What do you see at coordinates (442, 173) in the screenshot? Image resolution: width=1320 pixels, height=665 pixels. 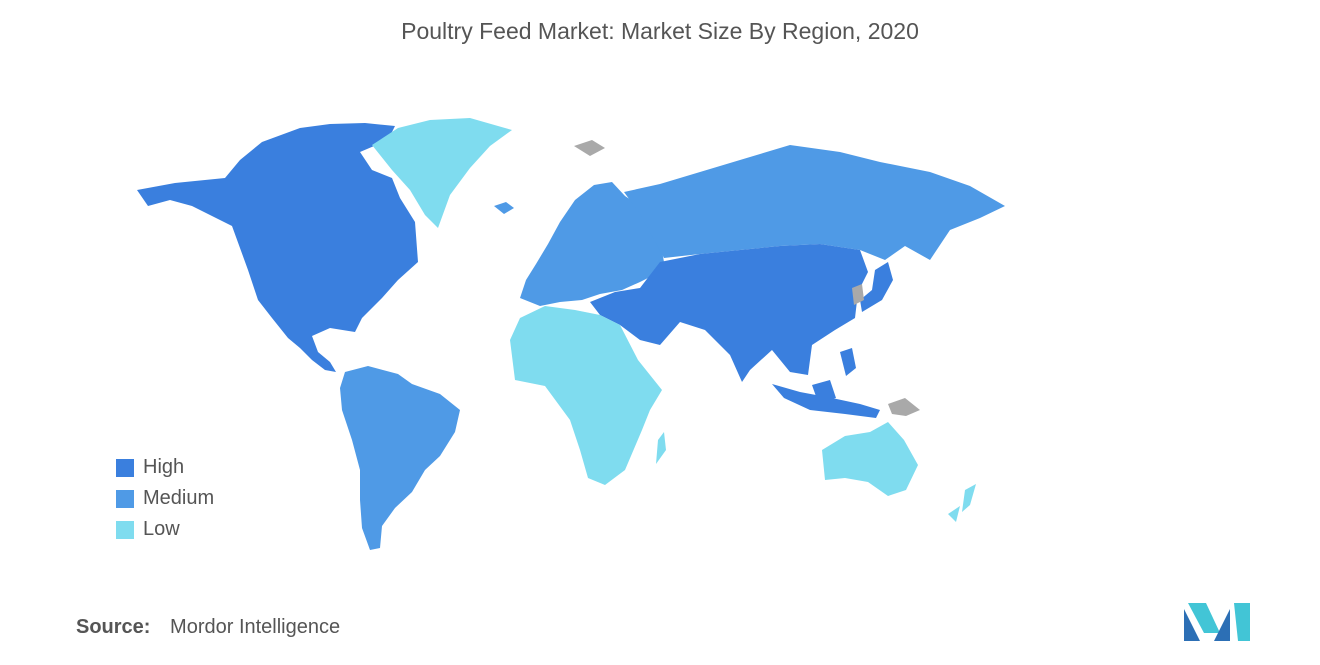 I see `region-greenland` at bounding box center [442, 173].